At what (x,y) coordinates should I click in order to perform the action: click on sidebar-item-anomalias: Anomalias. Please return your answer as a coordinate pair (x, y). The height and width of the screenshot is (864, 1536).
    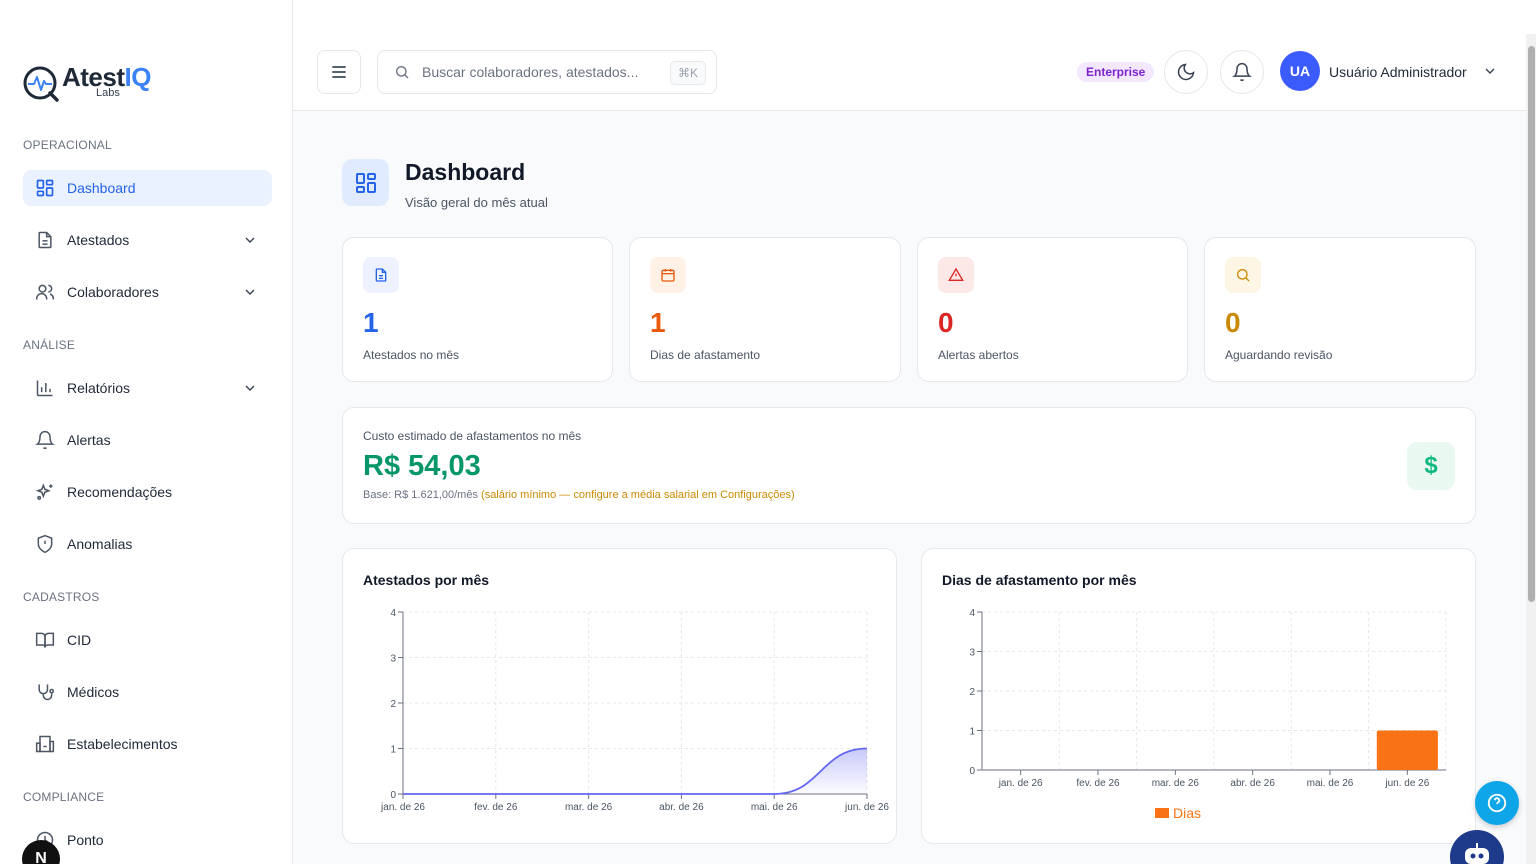
    Looking at the image, I should click on (147, 544).